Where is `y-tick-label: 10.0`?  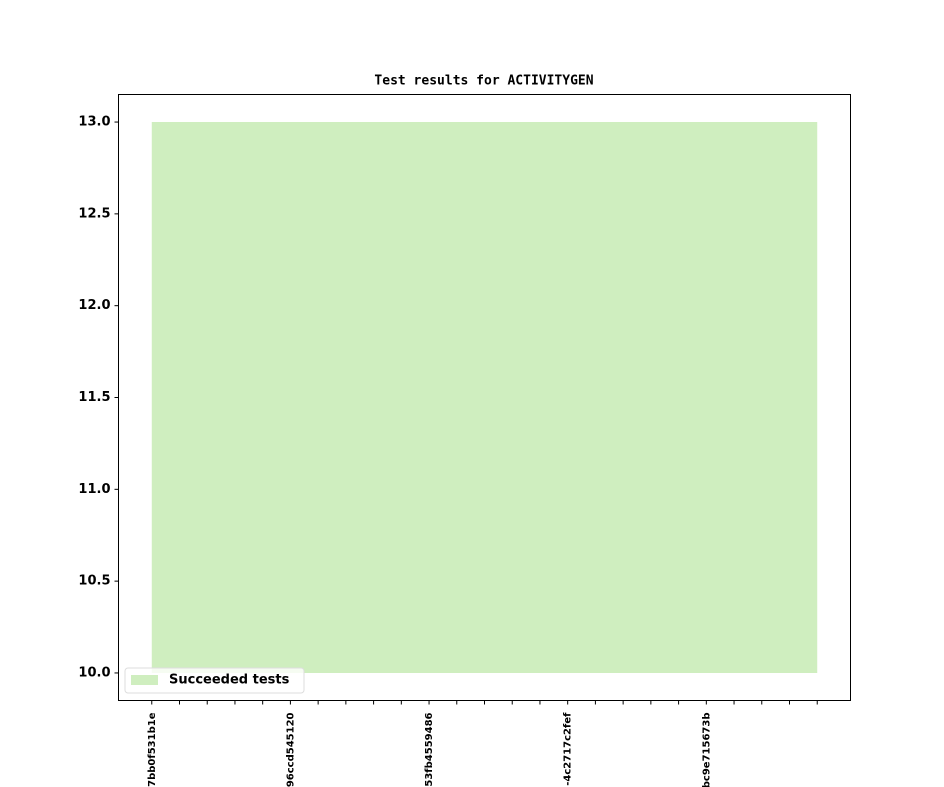
y-tick-label: 10.0 is located at coordinates (94, 672).